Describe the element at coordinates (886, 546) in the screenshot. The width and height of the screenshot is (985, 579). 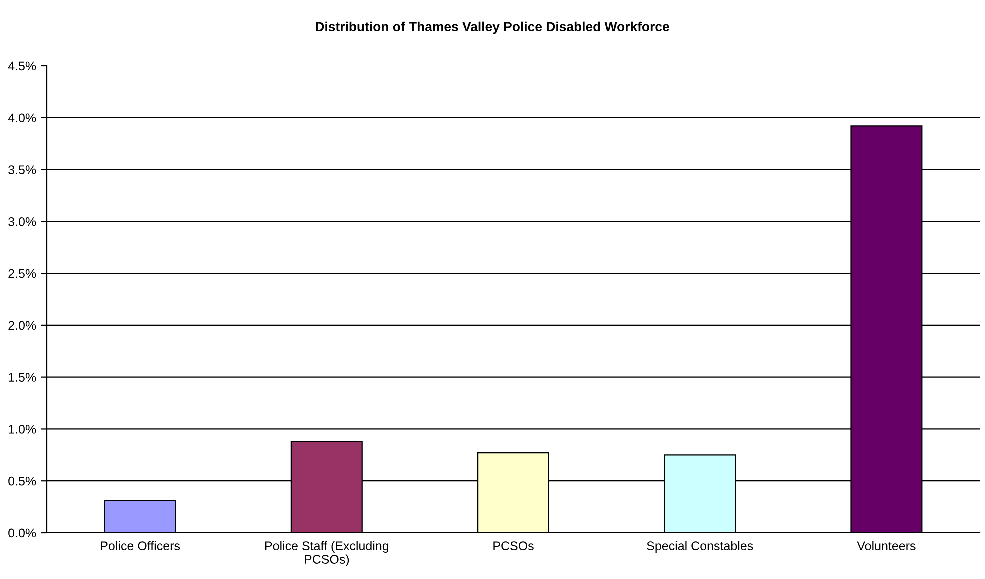
I see `x-tick-label: Volunteers` at that location.